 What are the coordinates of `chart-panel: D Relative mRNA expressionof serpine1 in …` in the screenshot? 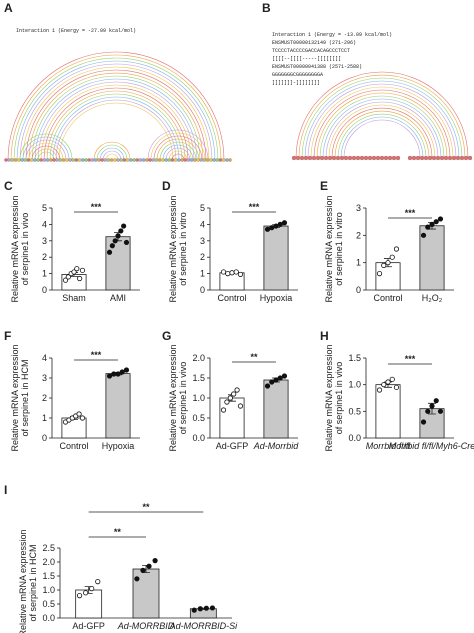 It's located at (230, 241).